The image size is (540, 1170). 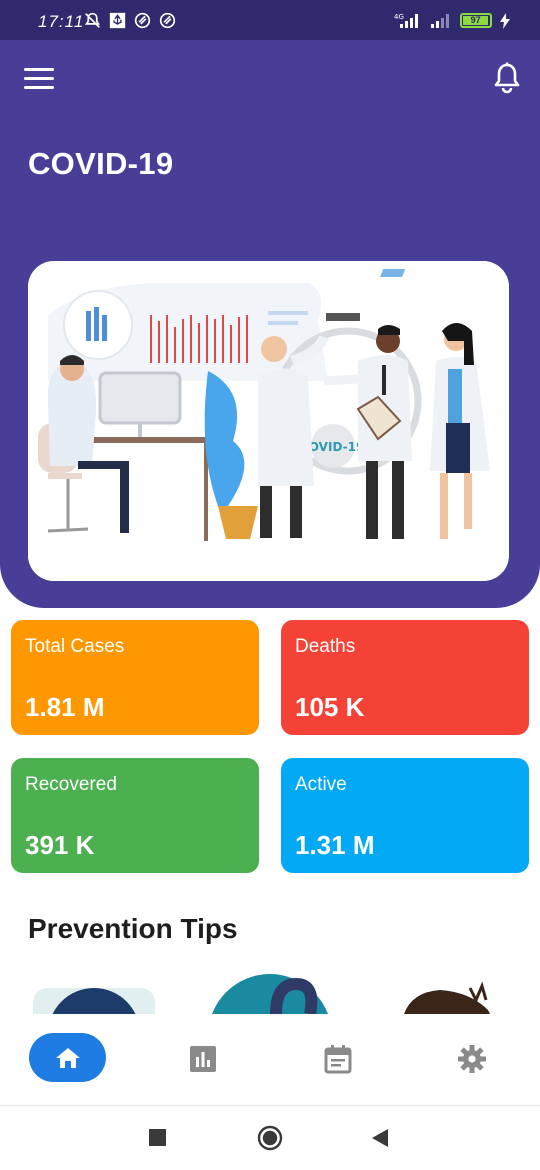 What do you see at coordinates (405, 677) in the screenshot?
I see `stat-card-deaths: Deaths 105 K` at bounding box center [405, 677].